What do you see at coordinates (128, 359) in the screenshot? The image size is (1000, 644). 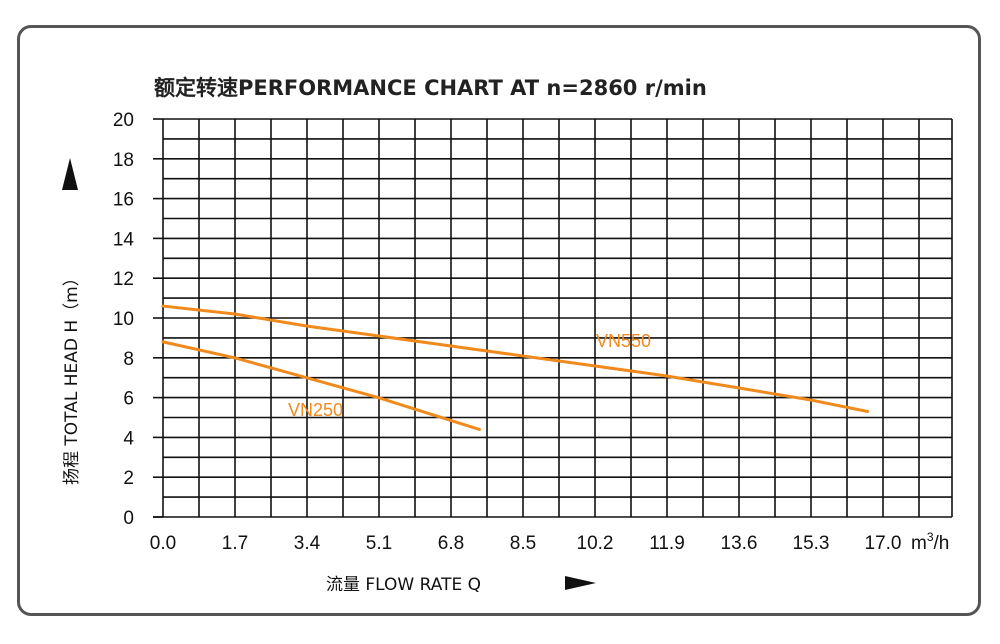 I see `y-tick-label: 8` at bounding box center [128, 359].